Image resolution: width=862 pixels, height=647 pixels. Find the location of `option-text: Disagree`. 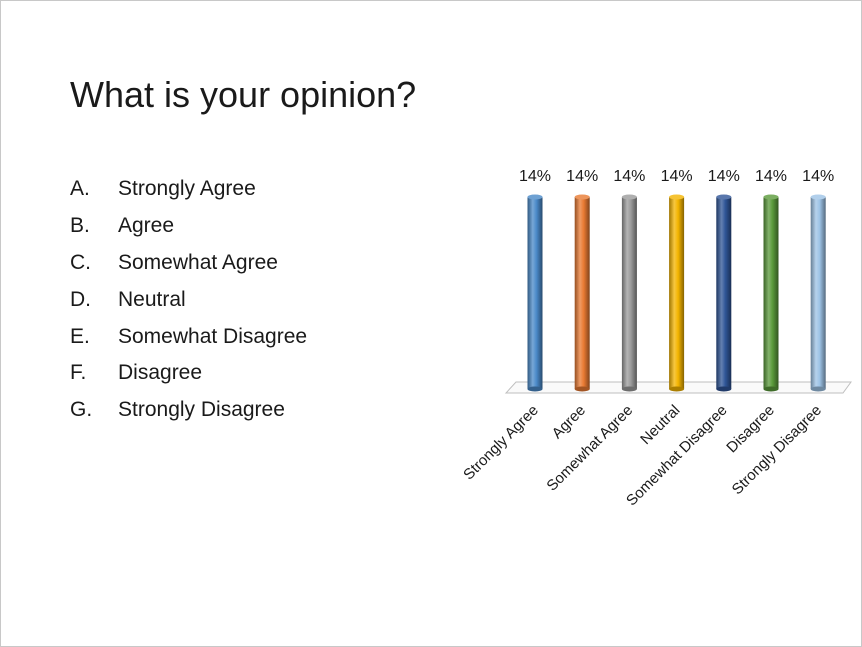

option-text: Disagree is located at coordinates (160, 373).